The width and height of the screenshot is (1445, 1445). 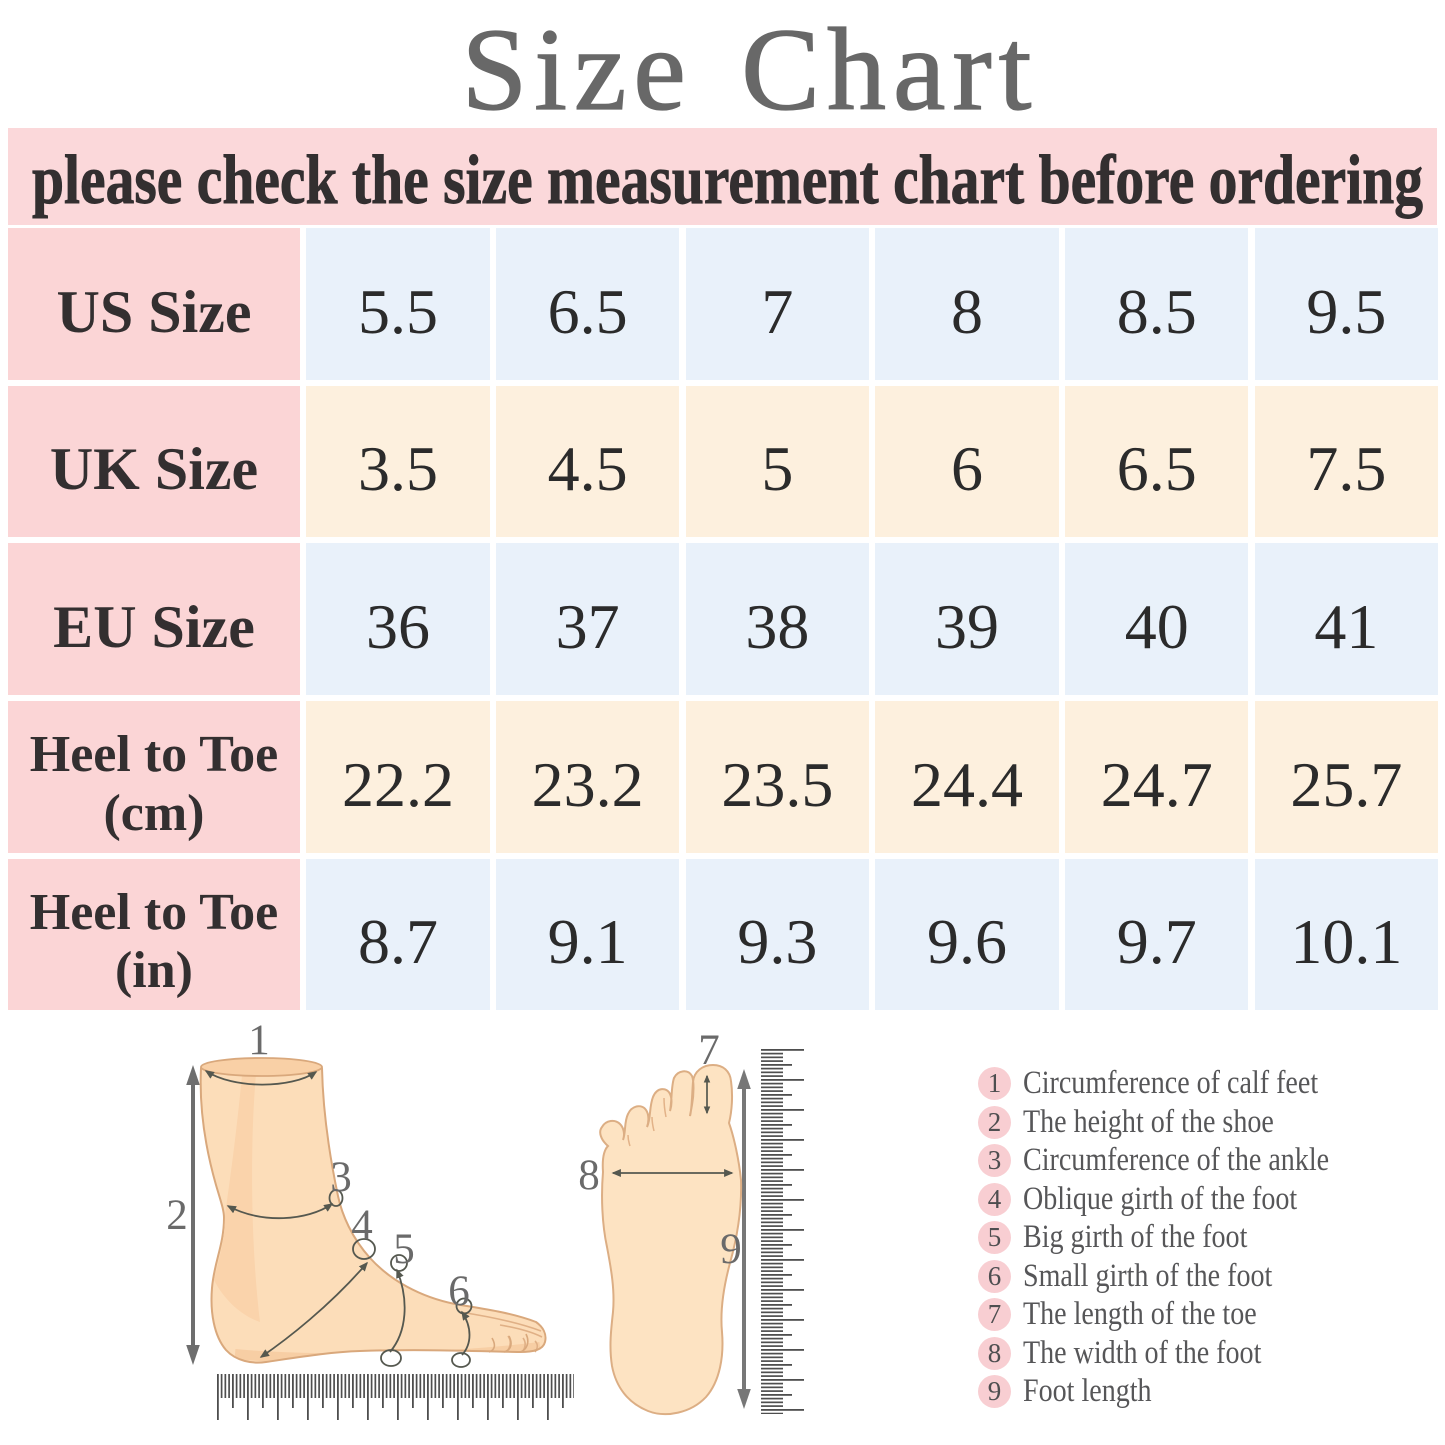 What do you see at coordinates (709, 1050) in the screenshot?
I see `svg-text: 7` at bounding box center [709, 1050].